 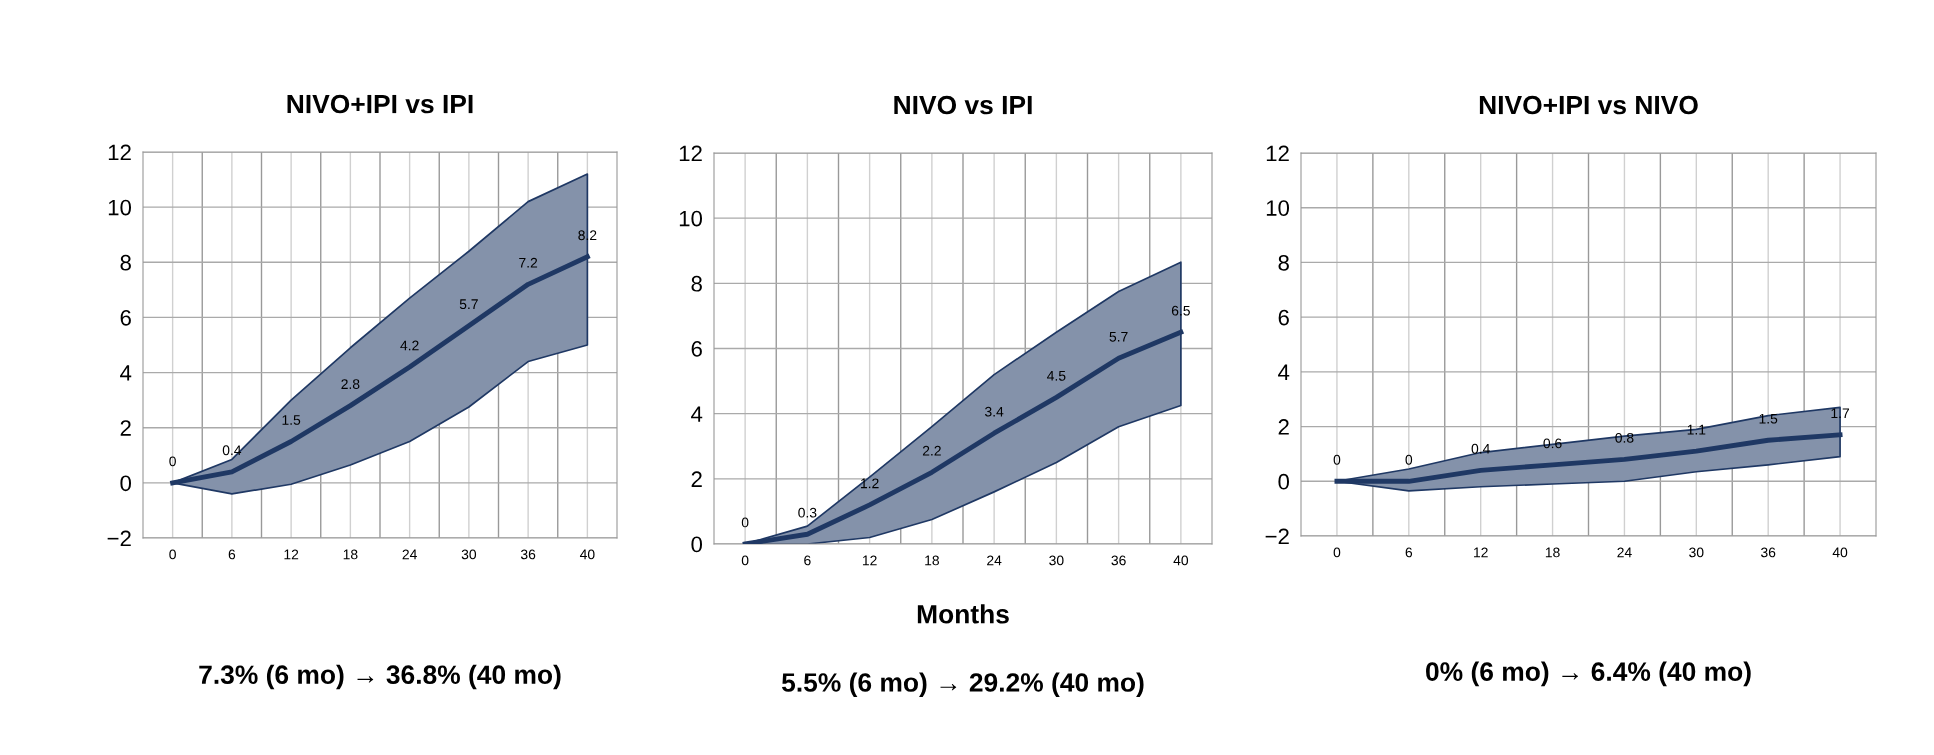 I want to click on chart-title: NIVO+IPI vs IPI, so click(x=380, y=104).